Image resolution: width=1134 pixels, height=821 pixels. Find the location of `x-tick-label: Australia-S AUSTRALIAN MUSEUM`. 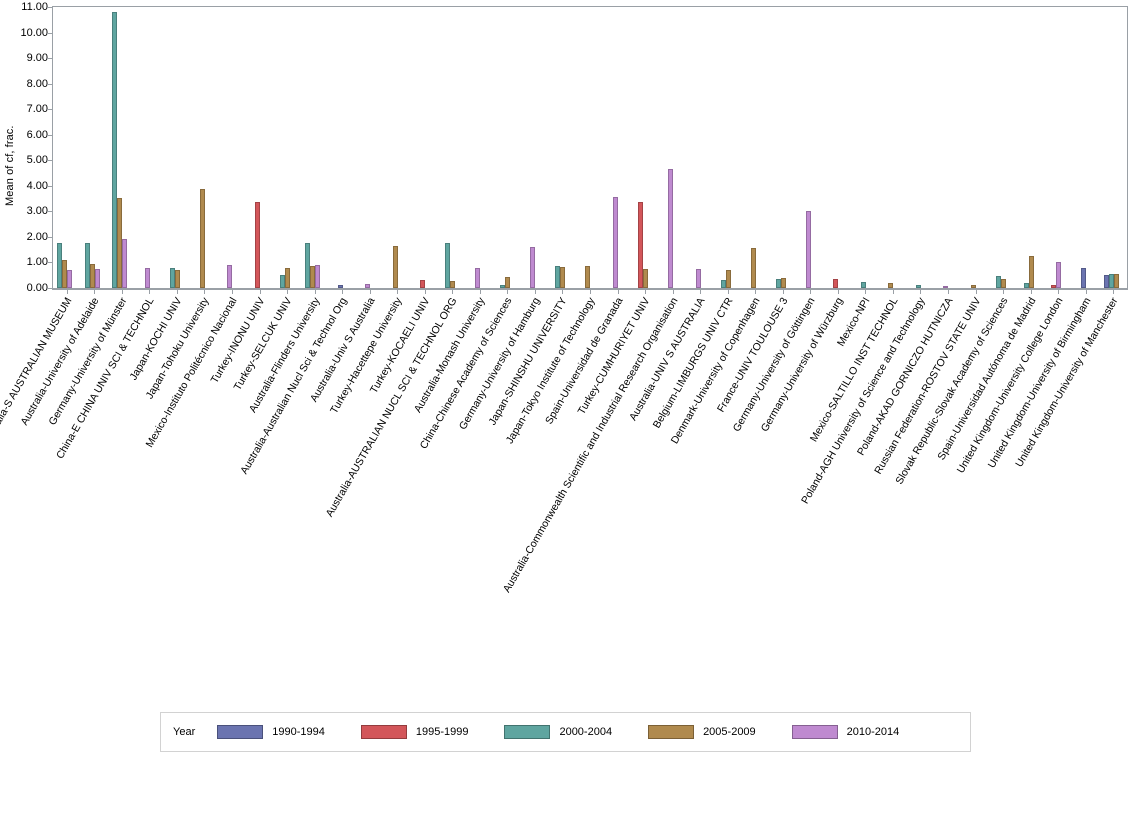

x-tick-label: Australia-S AUSTRALIAN MUSEUM is located at coordinates (37, 372).